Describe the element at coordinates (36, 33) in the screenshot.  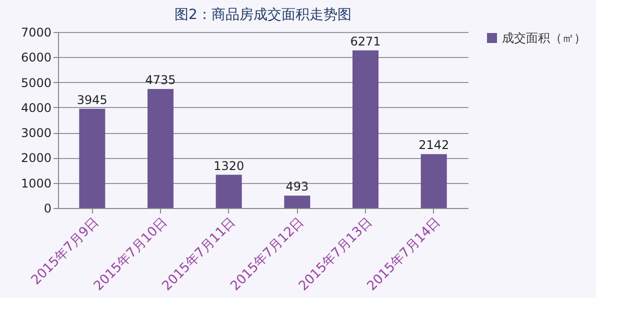
I see `y-tick-label: 7000` at that location.